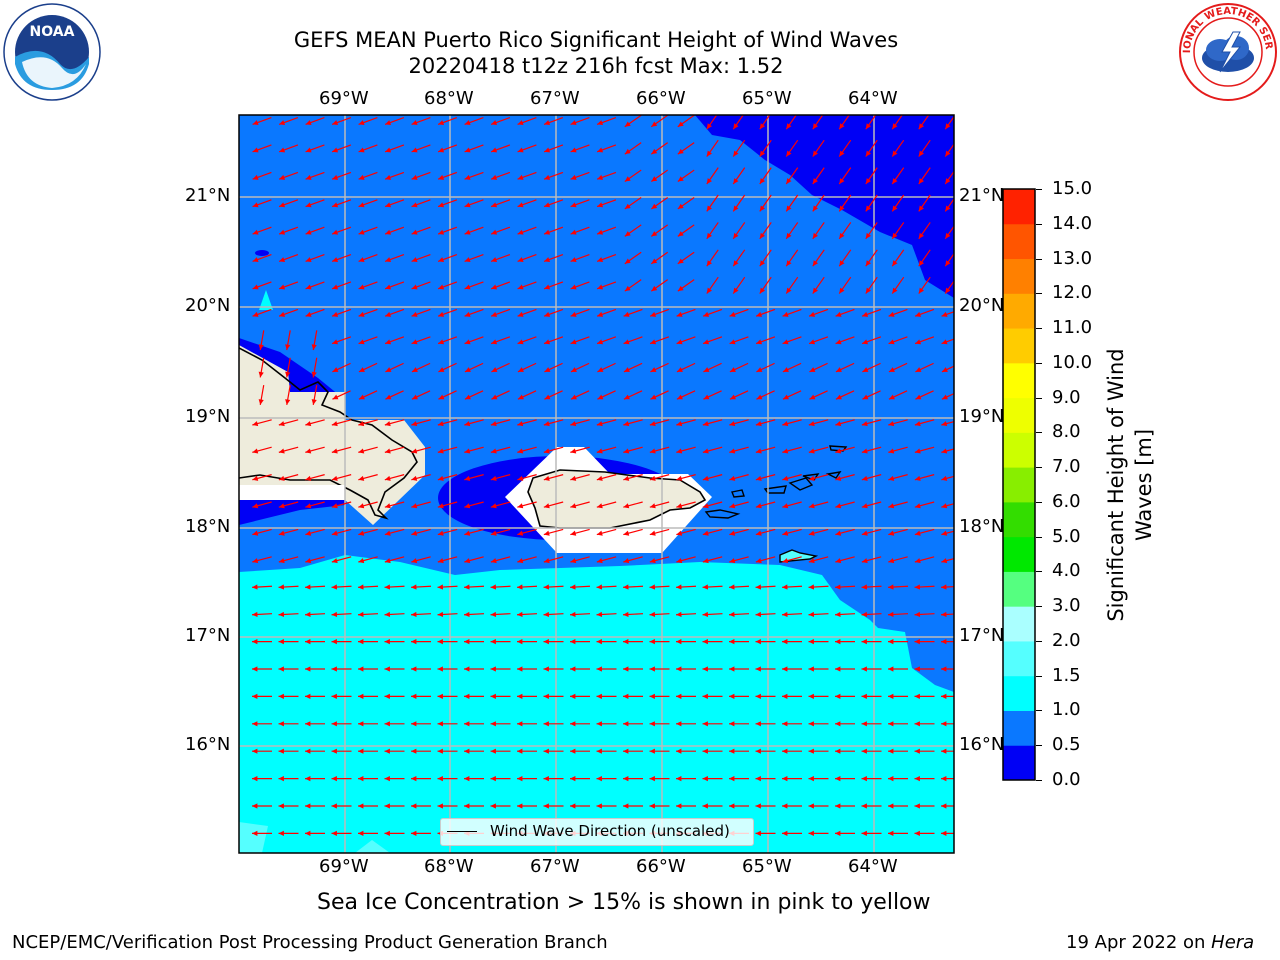  Describe the element at coordinates (722, 514) in the screenshot. I see `vieques-coastline` at that location.